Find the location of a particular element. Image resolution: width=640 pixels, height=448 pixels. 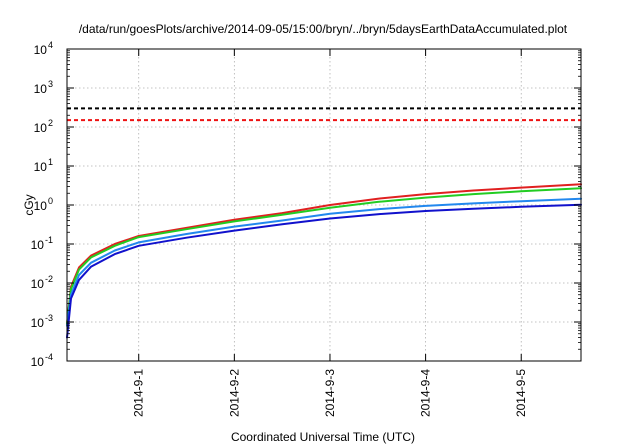

y-tick-label: 10⁰ is located at coordinates (43, 204).